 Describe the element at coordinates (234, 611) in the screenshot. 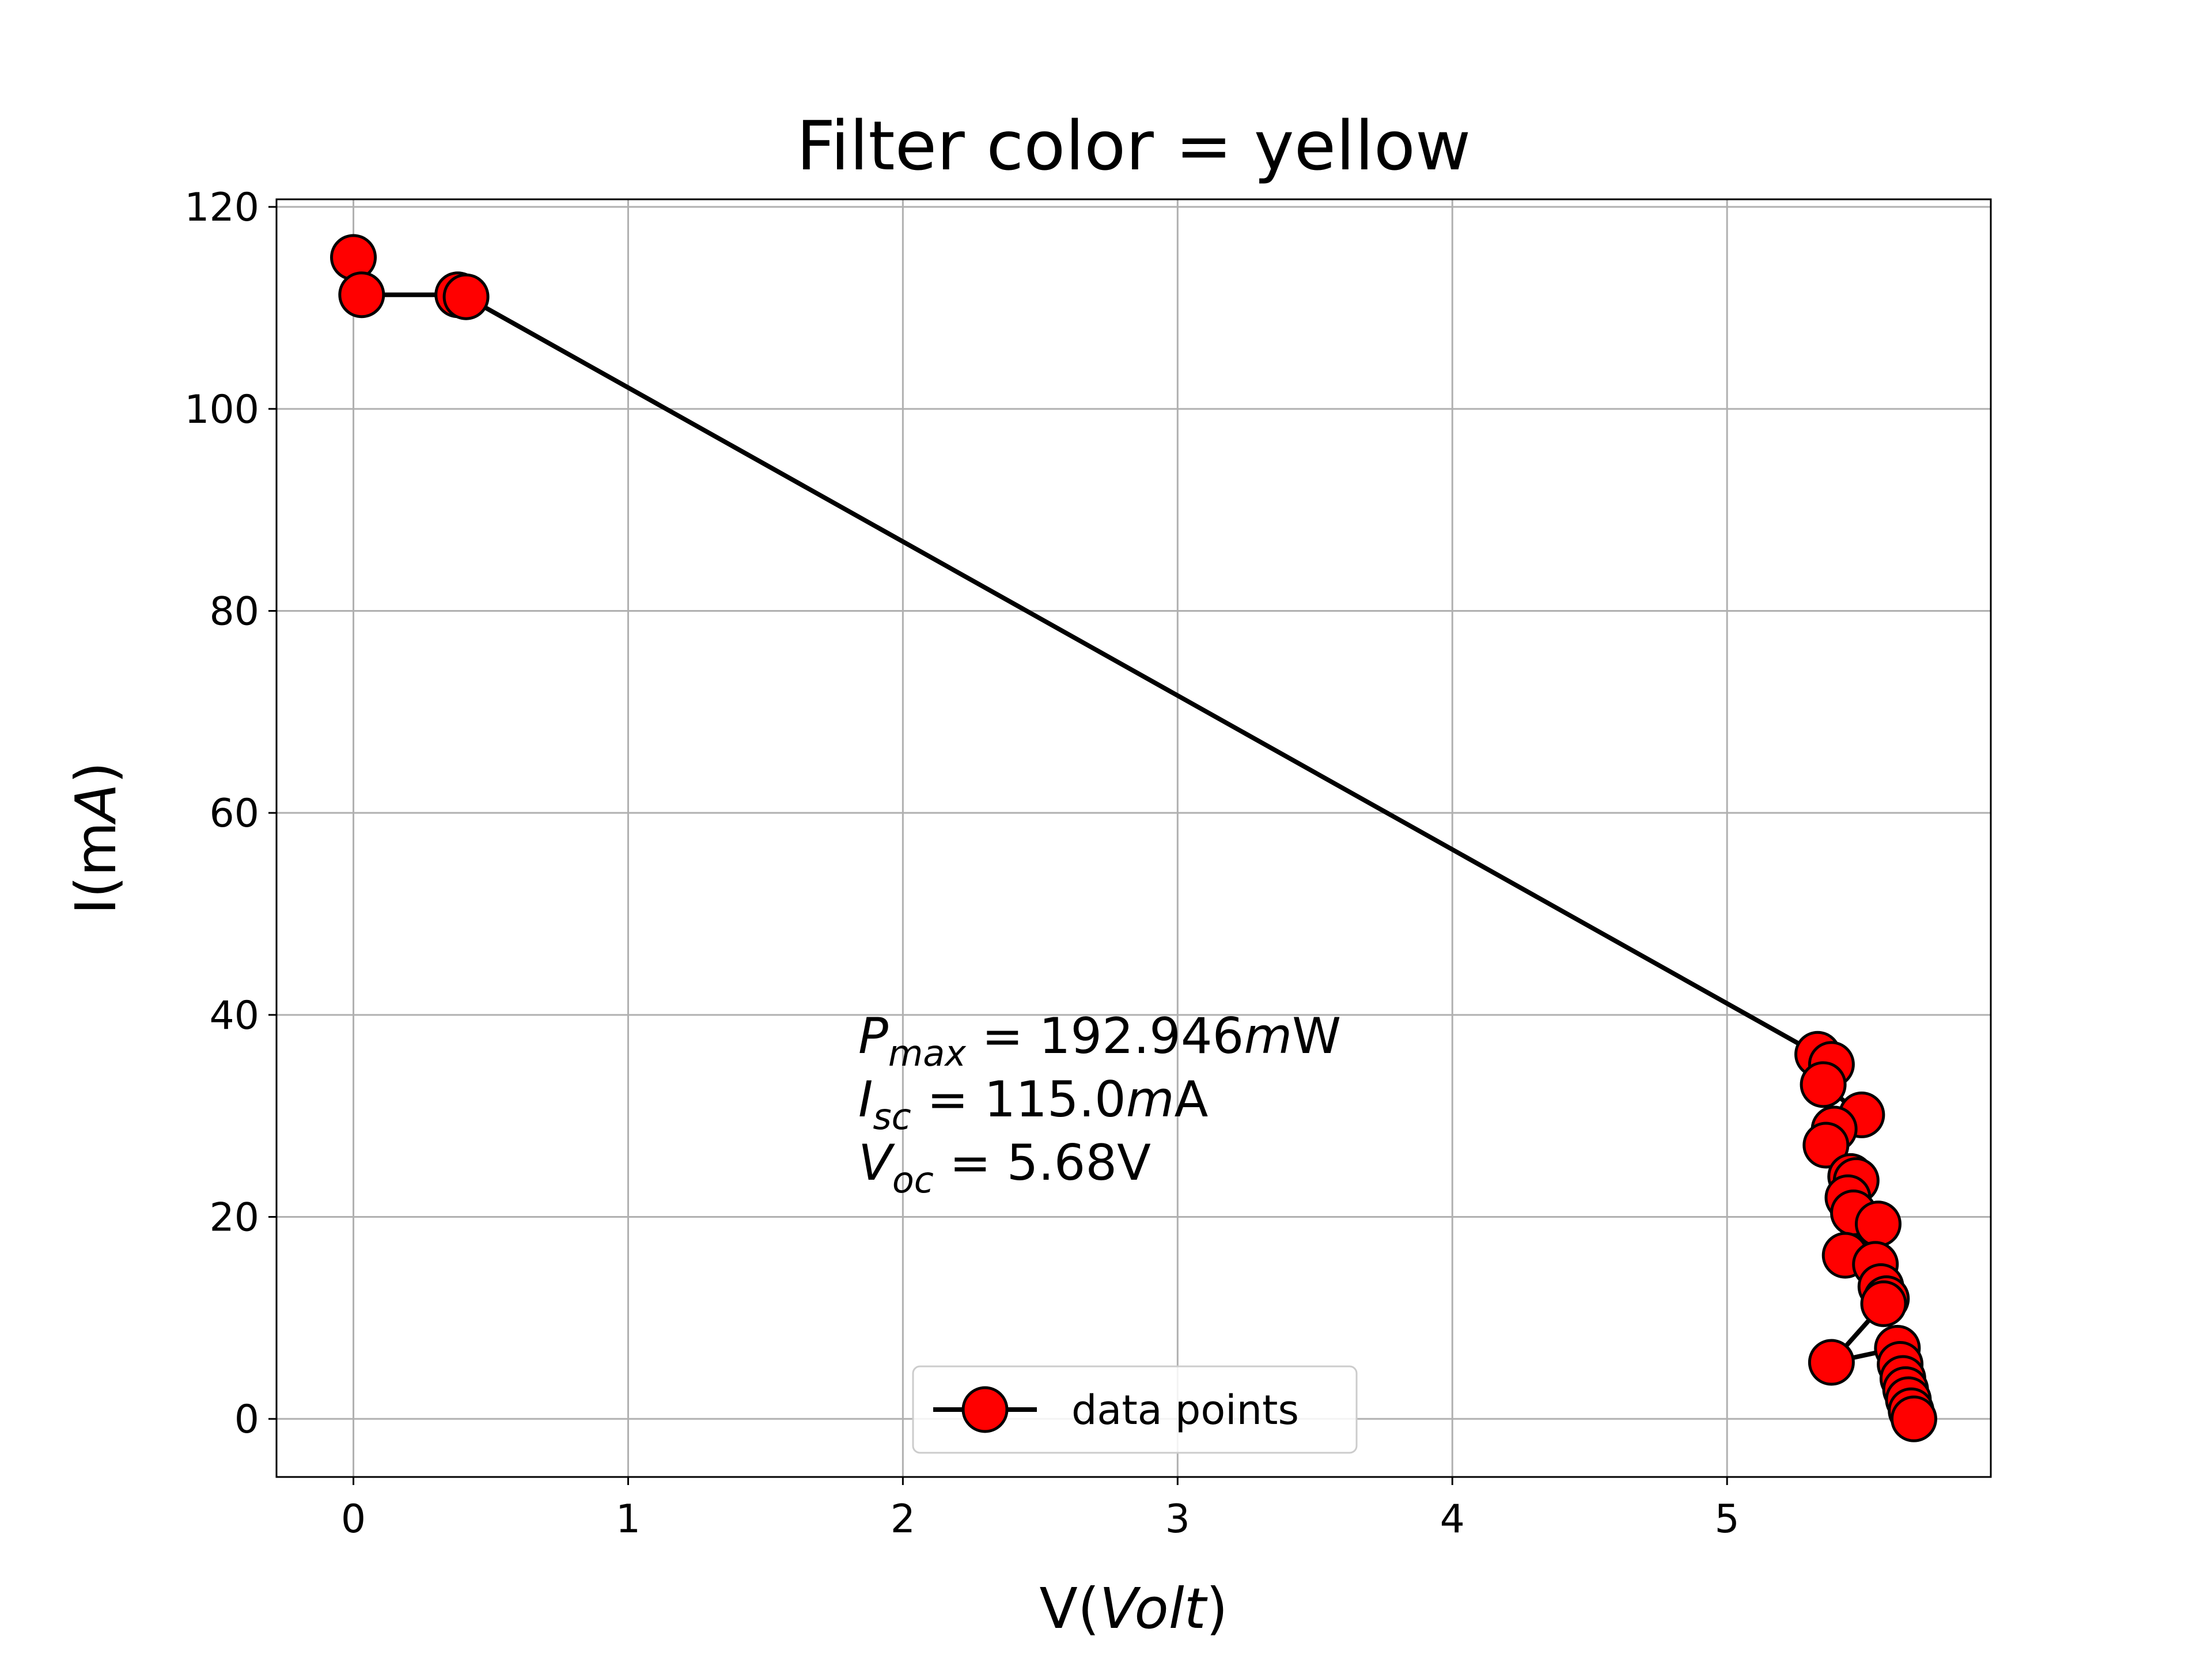

I see `y-tick-label: 80` at that location.